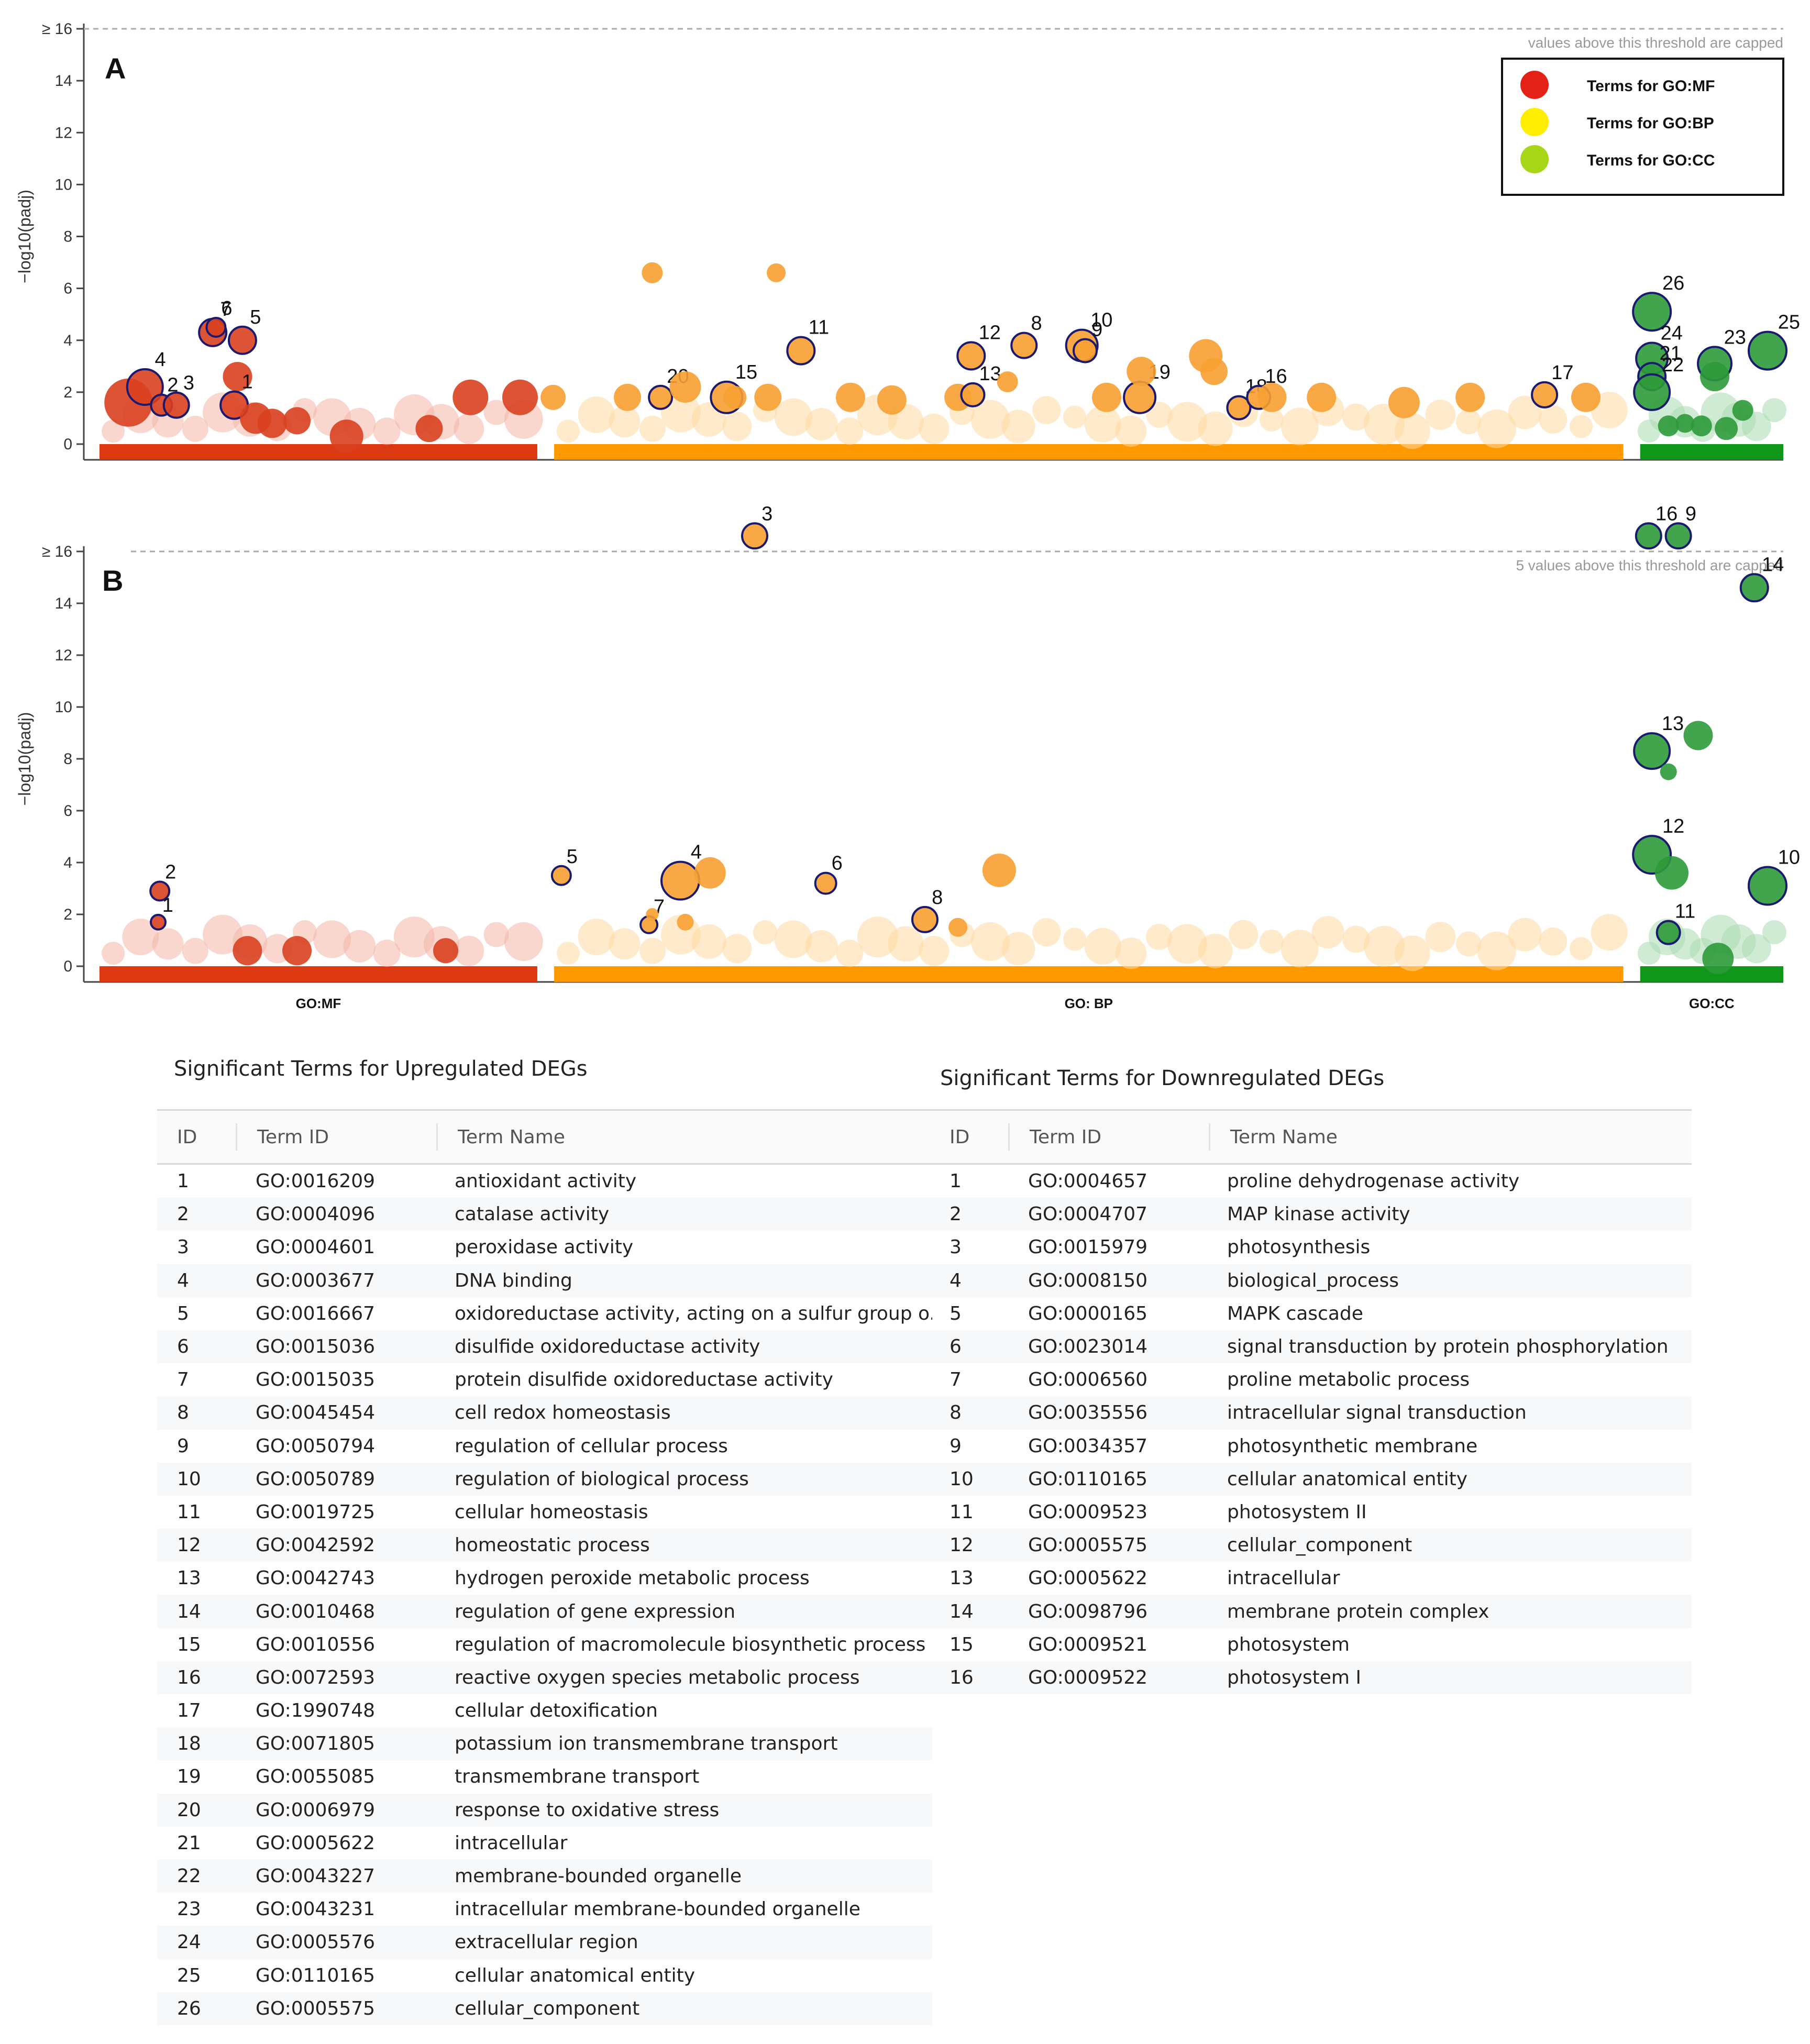  I want to click on cell-id: 6, so click(956, 1347).